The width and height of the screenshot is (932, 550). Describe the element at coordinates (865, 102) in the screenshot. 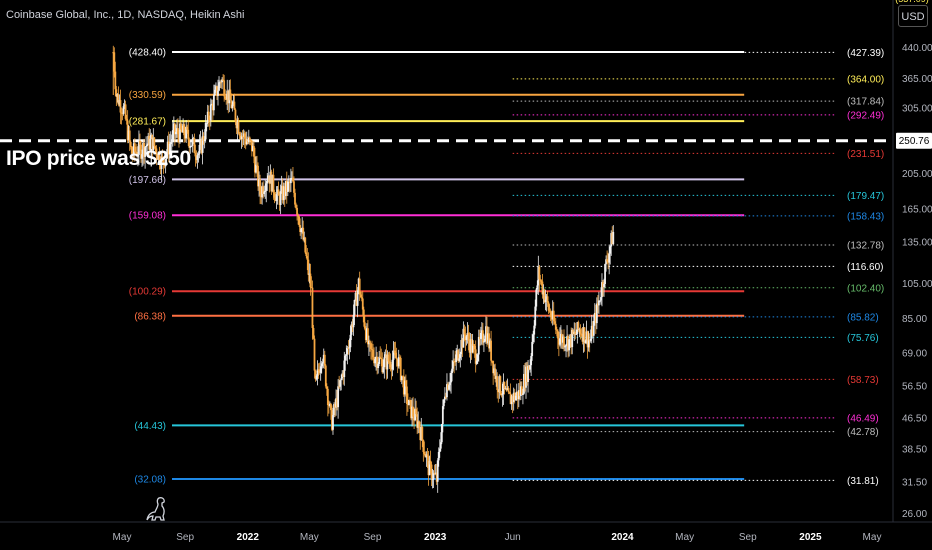

I see `dotted-level-label: (317.84)` at that location.